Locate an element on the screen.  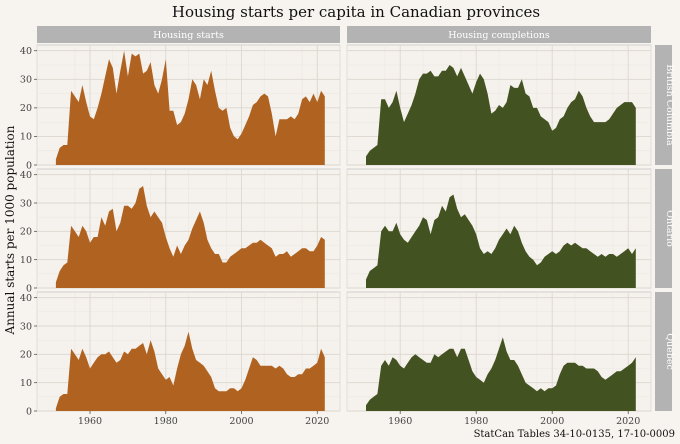
column-strip-housing-starts is located at coordinates (188, 34).